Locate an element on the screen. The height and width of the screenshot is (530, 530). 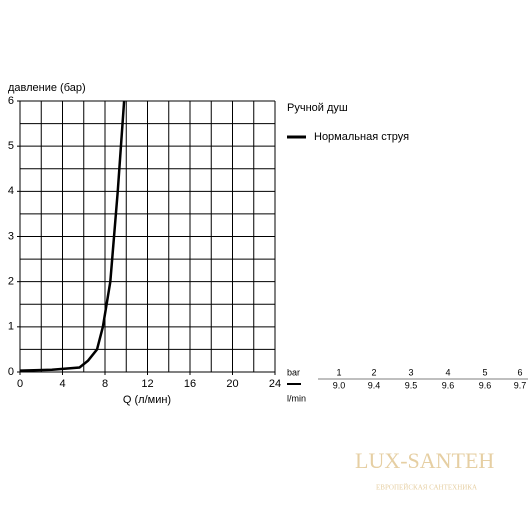
table-cell: 4 is located at coordinates (447, 372).